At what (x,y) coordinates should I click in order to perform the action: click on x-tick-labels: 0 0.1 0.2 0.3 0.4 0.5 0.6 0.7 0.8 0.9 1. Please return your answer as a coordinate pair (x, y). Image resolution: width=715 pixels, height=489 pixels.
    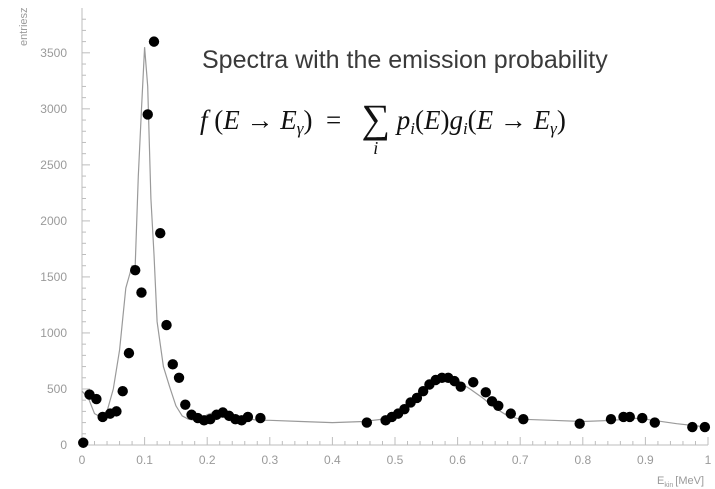
    Looking at the image, I should click on (395, 460).